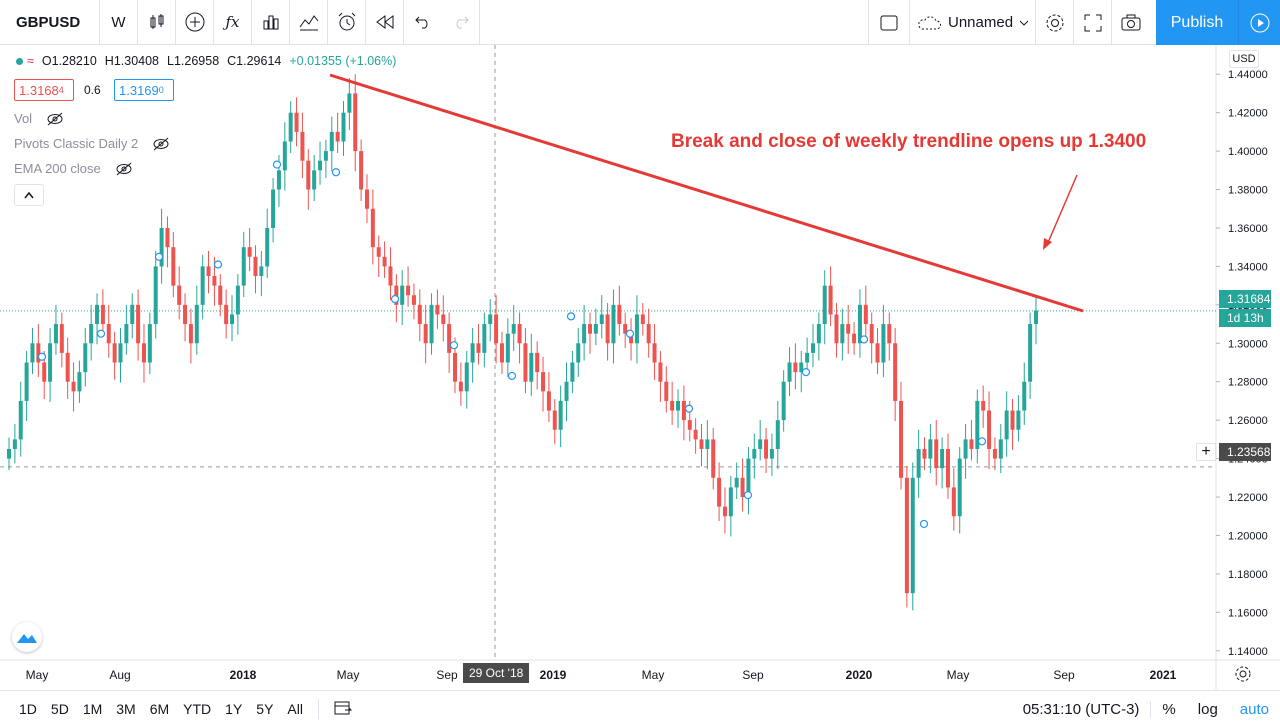  I want to click on play-icon, so click(1259, 22).